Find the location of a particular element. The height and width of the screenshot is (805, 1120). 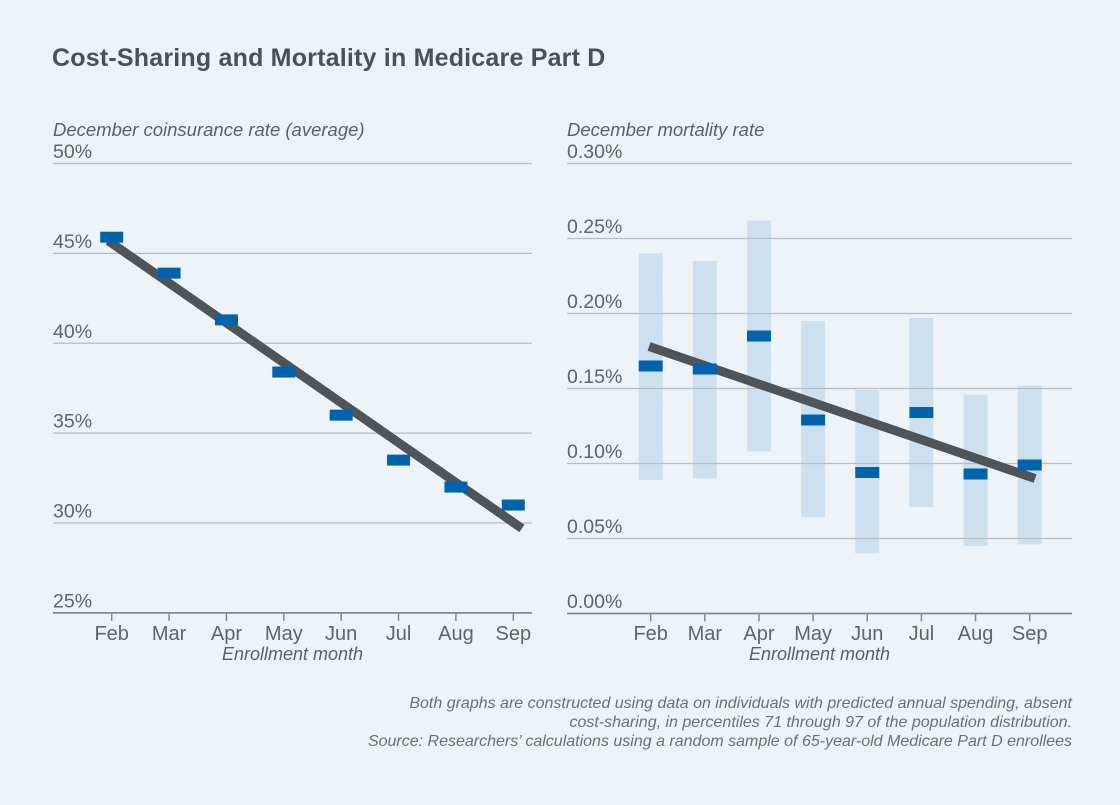

y-tick-label: 50% is located at coordinates (72, 152).